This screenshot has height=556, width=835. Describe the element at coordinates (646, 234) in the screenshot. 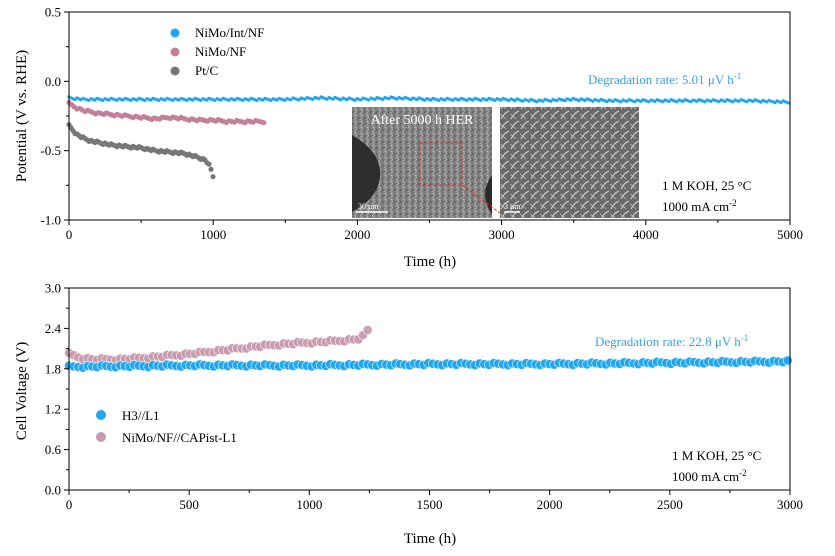

I see `x-tick-label: 4000` at that location.